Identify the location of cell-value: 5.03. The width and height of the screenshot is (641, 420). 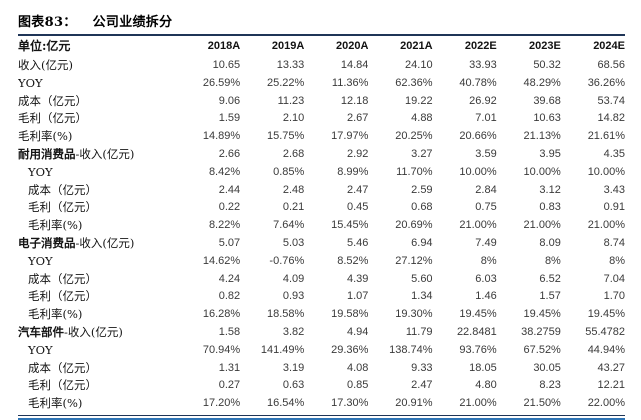
(293, 242).